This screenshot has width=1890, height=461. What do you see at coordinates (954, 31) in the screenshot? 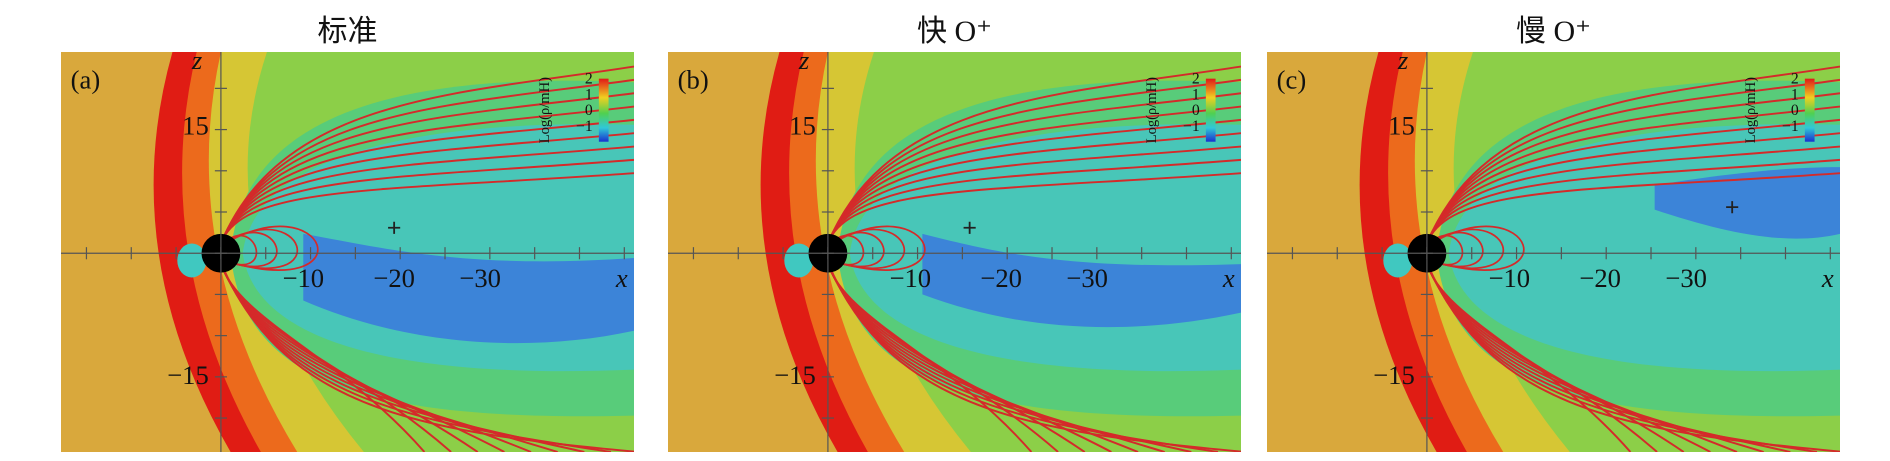
I see `panel-title: 快 O⁺` at bounding box center [954, 31].